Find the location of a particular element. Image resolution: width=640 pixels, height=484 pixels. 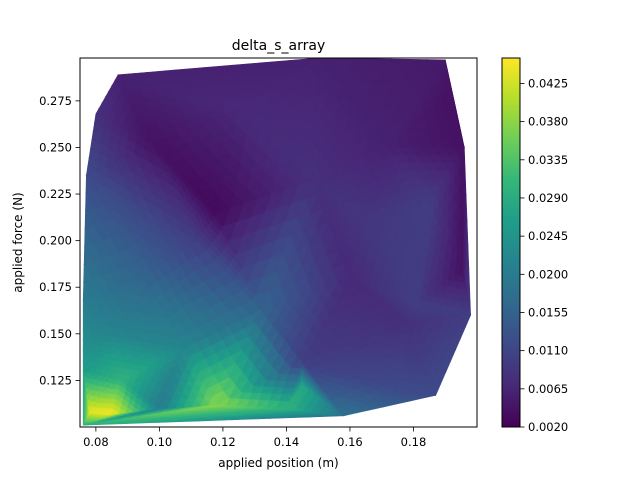

y-tick-label: 0.125 is located at coordinates (55, 380).